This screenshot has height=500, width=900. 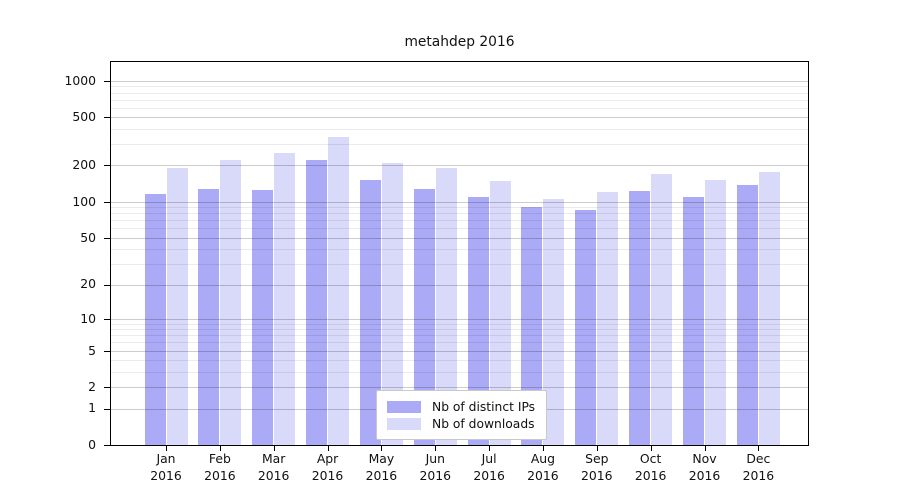 I want to click on x-tick-label: Jun 2016, so click(x=435, y=467).